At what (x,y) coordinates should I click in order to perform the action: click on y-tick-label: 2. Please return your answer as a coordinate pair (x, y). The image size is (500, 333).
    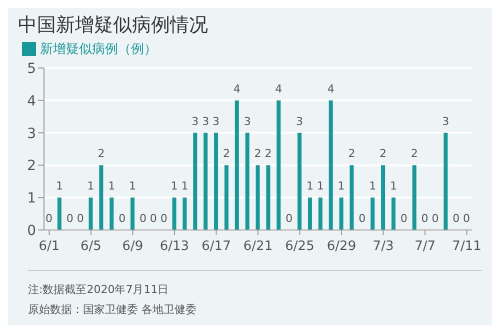
    Looking at the image, I should click on (31, 166).